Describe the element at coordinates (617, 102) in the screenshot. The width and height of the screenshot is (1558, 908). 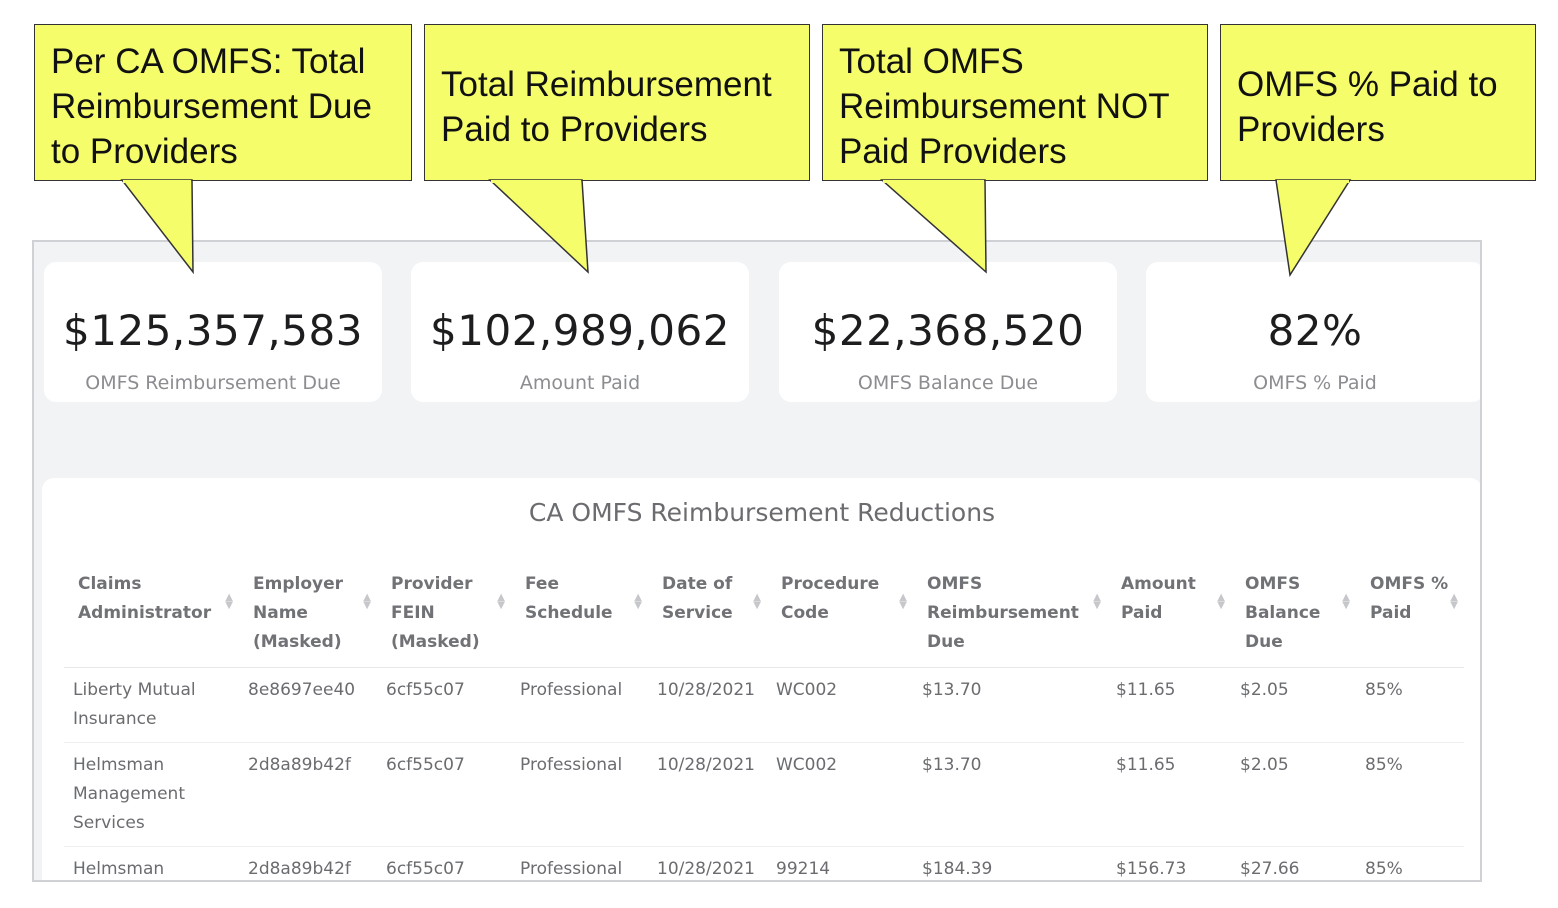
I see `callout-total-paid: Total Reimbursement Paid to Providers` at that location.